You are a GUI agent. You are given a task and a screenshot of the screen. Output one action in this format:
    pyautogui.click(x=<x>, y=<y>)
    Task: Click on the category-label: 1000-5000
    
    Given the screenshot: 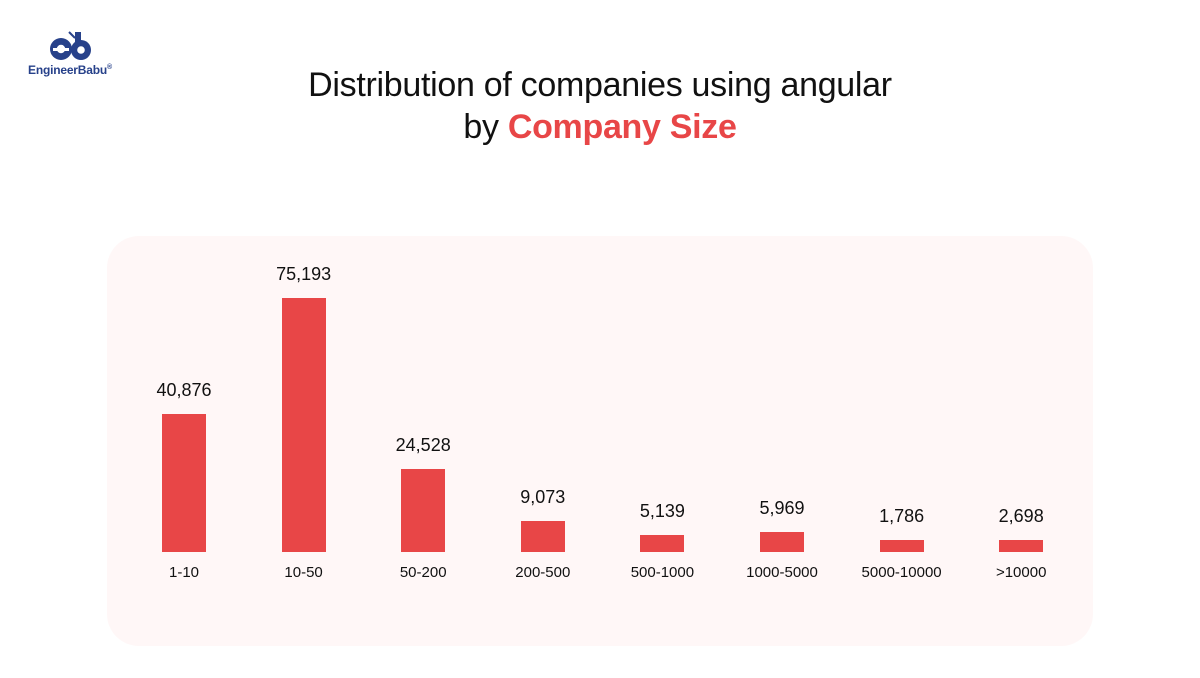 What is the action you would take?
    pyautogui.click(x=782, y=572)
    